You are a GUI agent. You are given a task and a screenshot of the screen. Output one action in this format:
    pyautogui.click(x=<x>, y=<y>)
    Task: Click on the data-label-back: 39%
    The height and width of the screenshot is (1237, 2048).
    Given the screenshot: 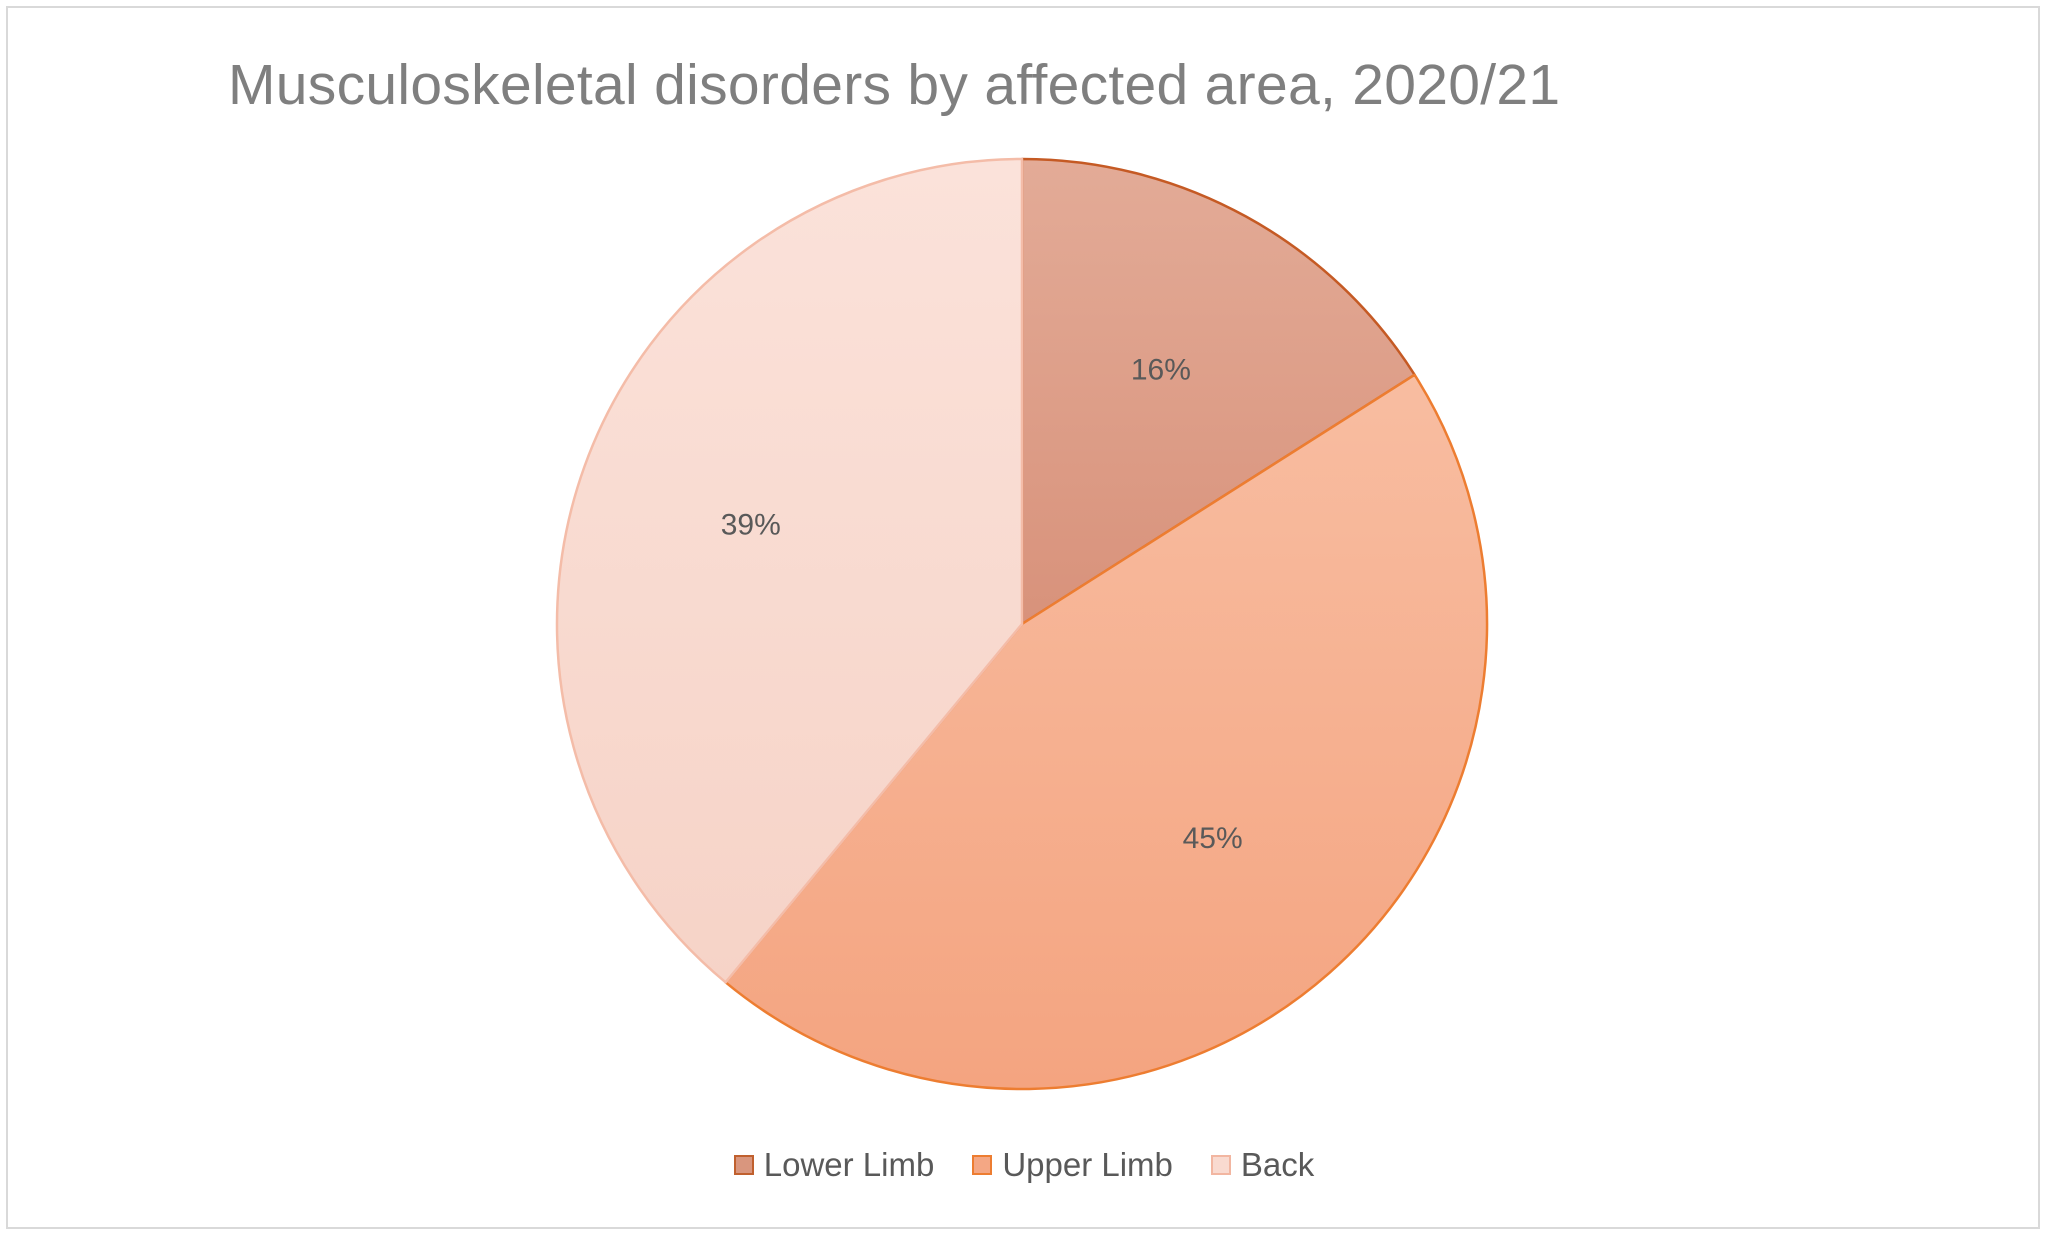 What is the action you would take?
    pyautogui.click(x=751, y=524)
    